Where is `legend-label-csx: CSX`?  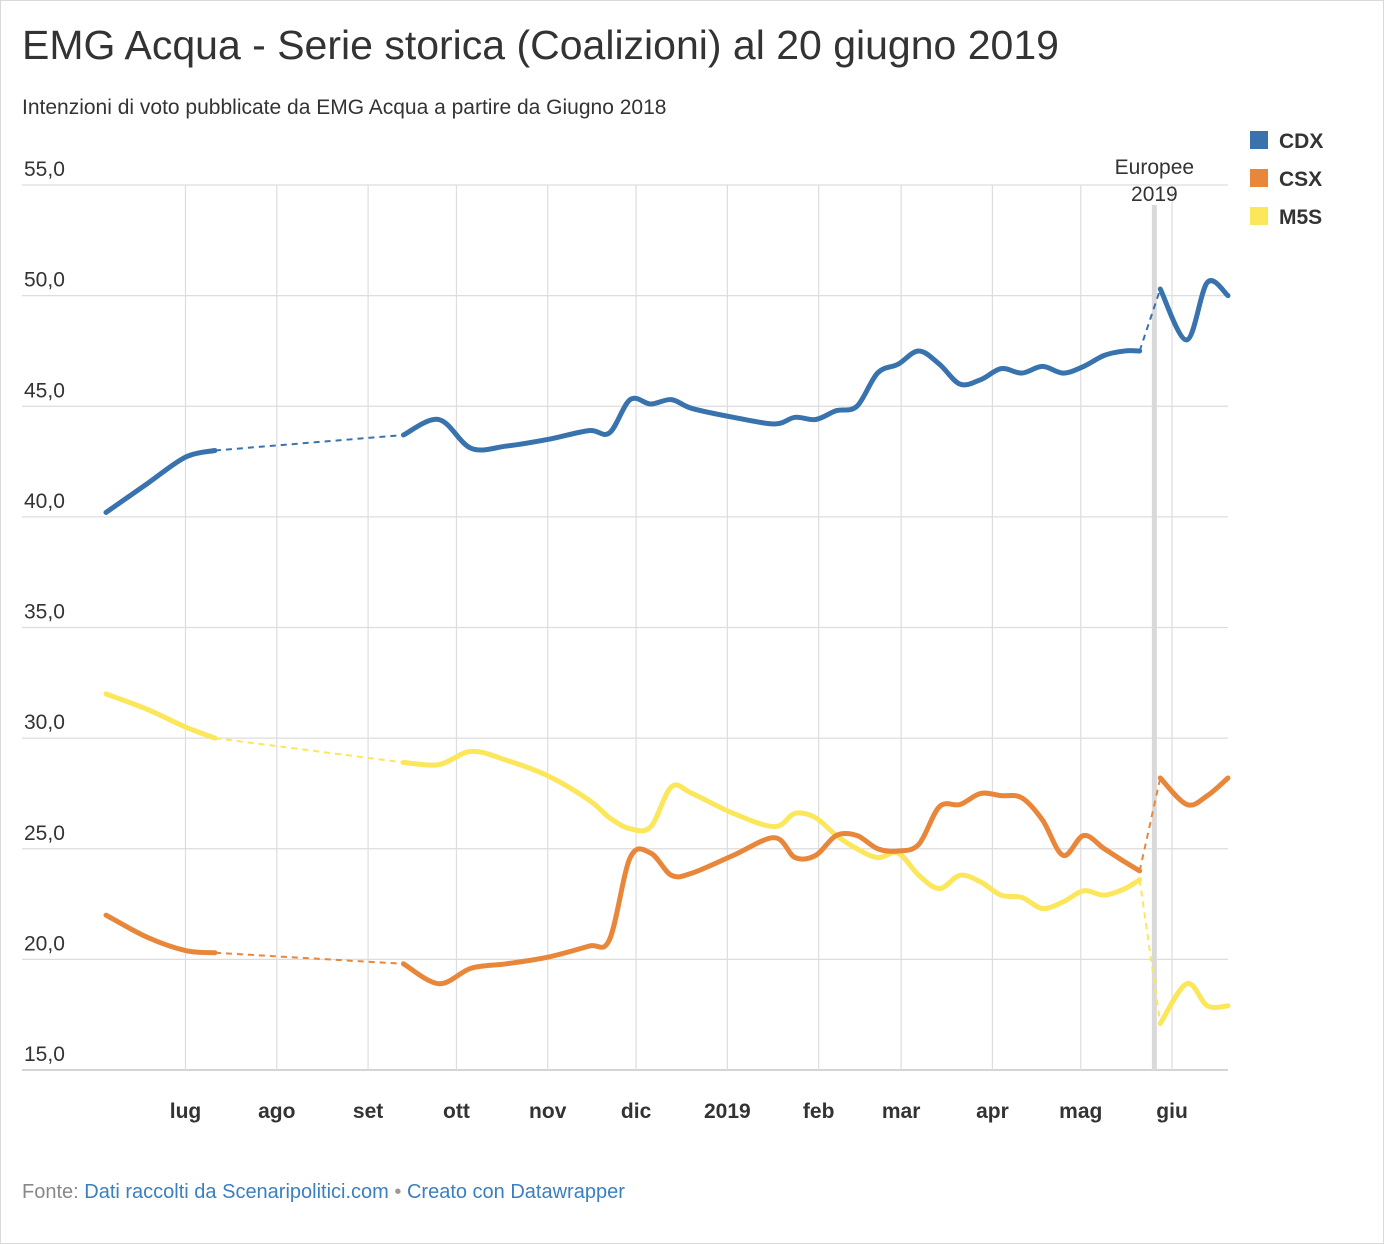
legend-label-csx: CSX is located at coordinates (1300, 179).